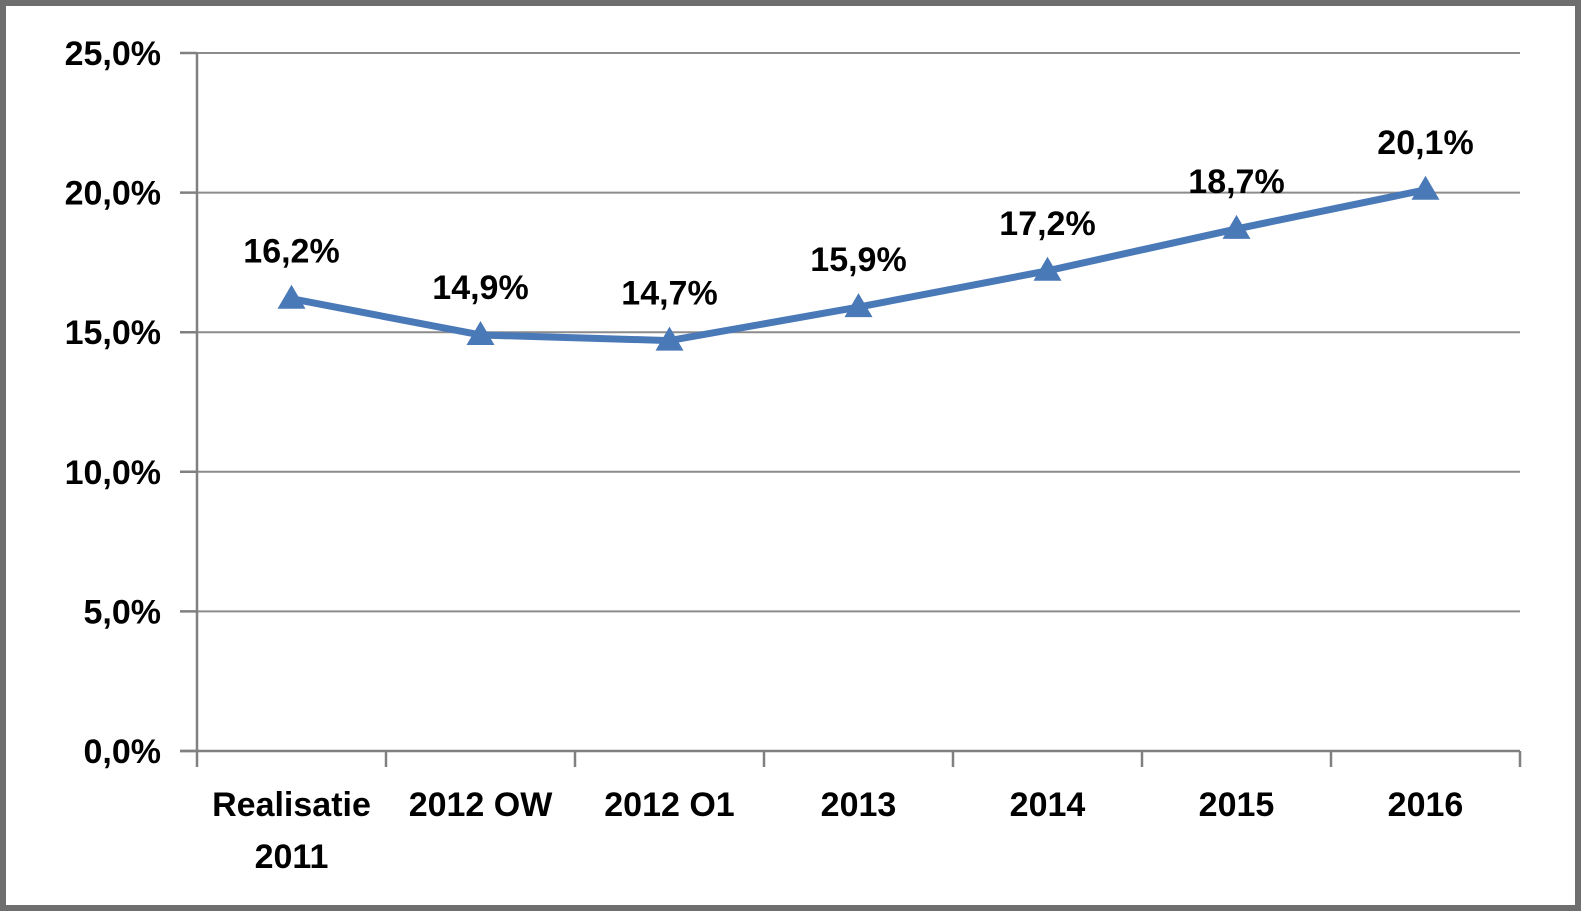  What do you see at coordinates (480, 288) in the screenshot?
I see `data-point-label: 14,9%` at bounding box center [480, 288].